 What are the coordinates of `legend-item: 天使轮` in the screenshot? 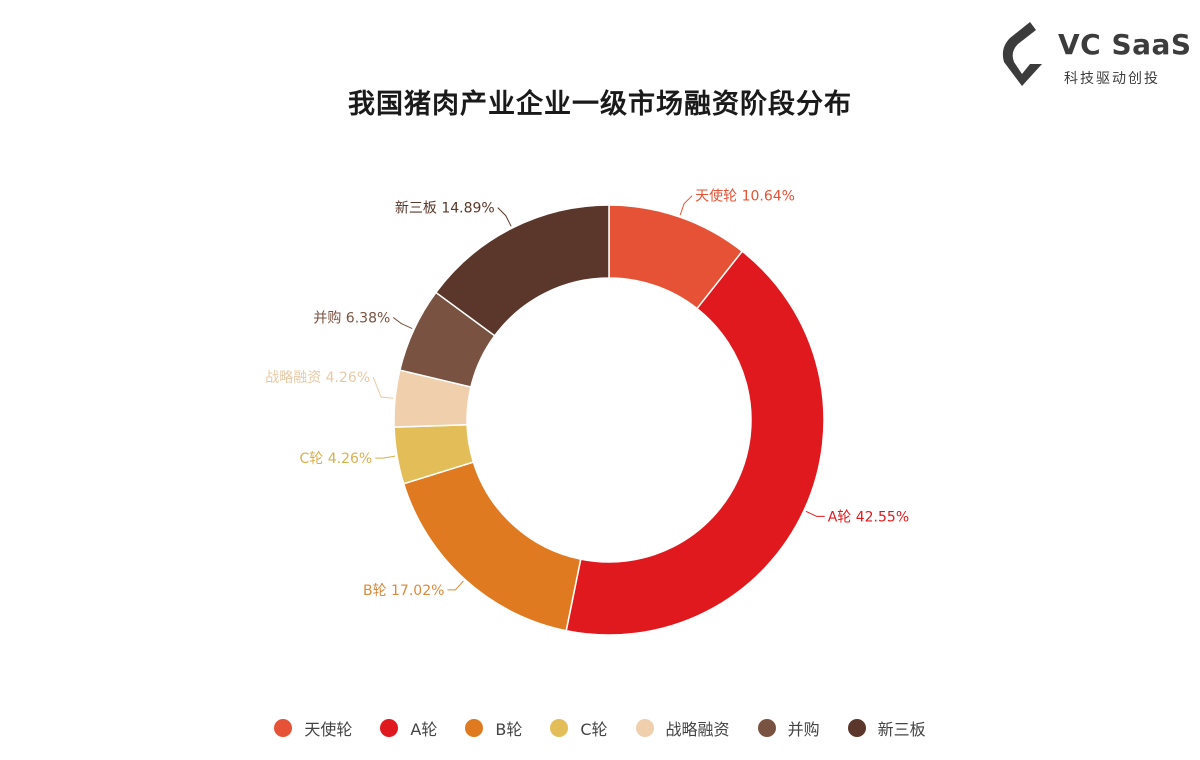 It's located at (313, 728).